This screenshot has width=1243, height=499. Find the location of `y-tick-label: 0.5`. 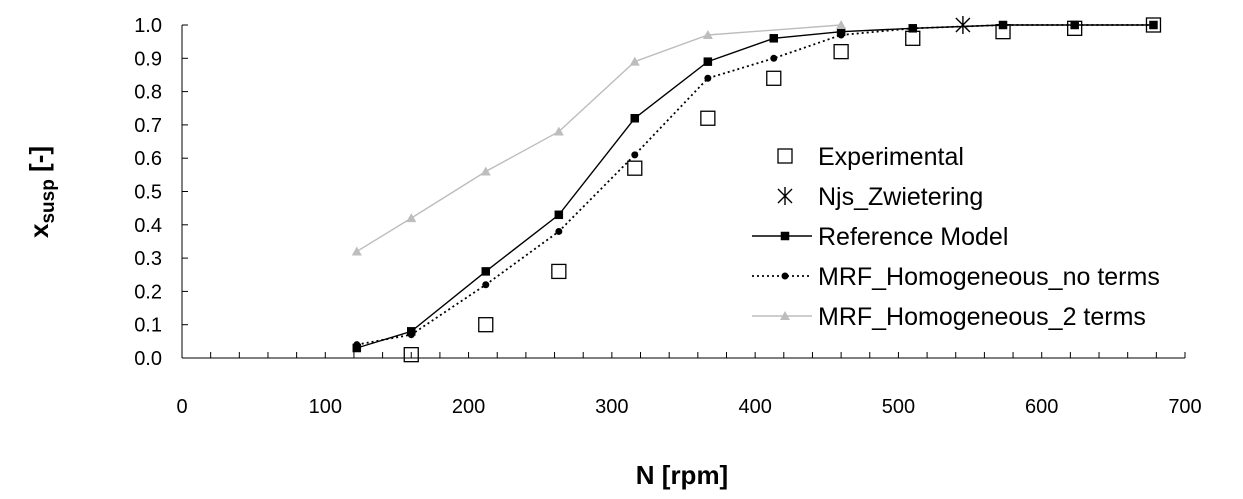

y-tick-label: 0.5 is located at coordinates (148, 193).